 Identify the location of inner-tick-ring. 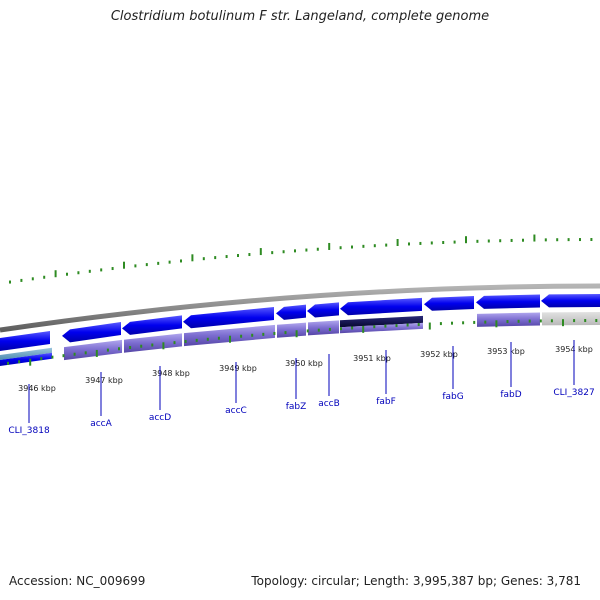
(302, 342).